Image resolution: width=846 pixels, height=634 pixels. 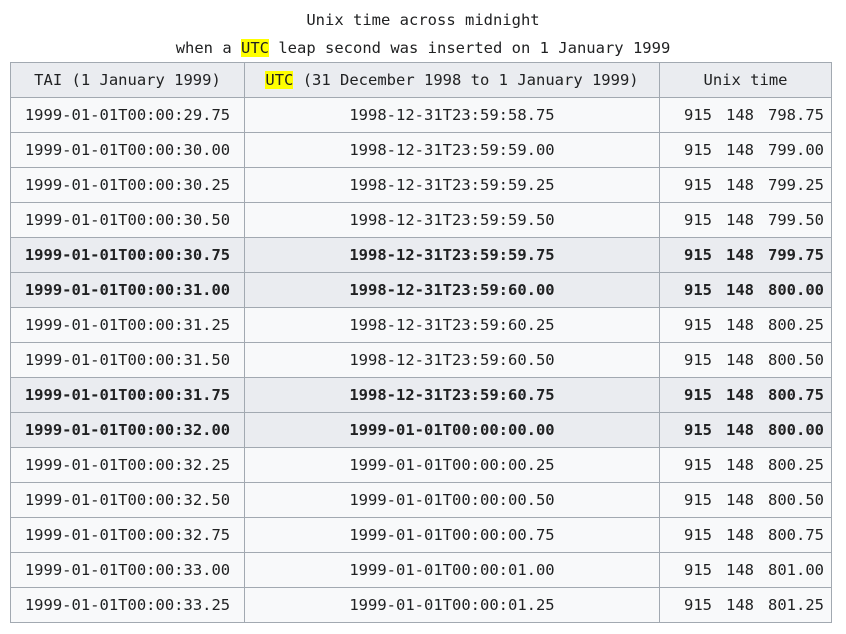 What do you see at coordinates (127, 430) in the screenshot?
I see `tai-cell: 1999-01-01T00:00:32.00` at bounding box center [127, 430].